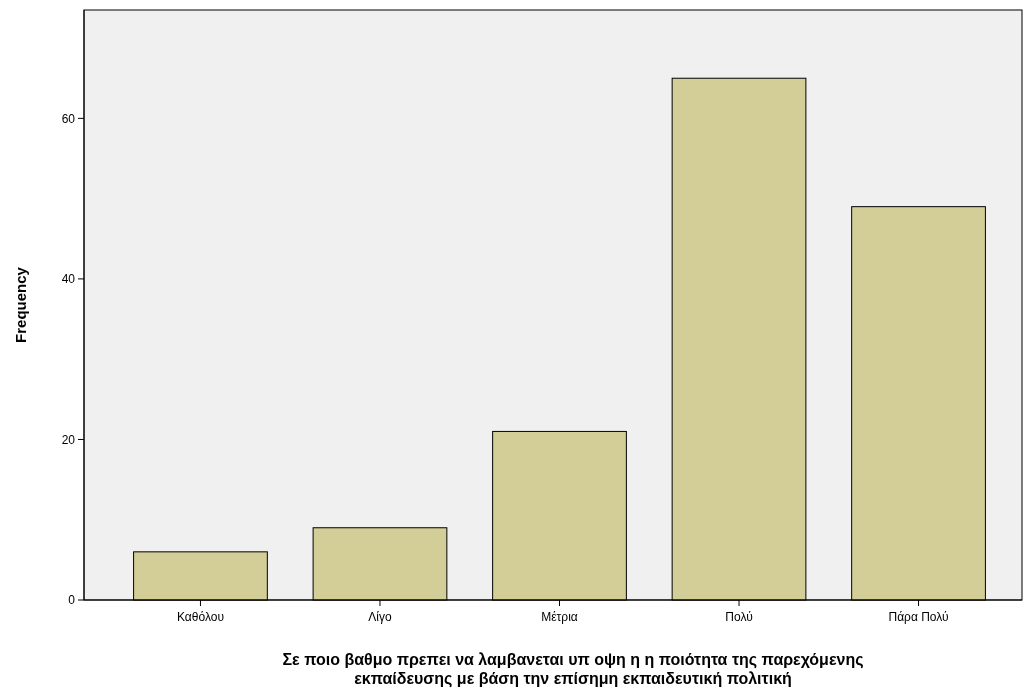 This screenshot has height=695, width=1030. I want to click on x-tick-label: Λίγο, so click(380, 617).